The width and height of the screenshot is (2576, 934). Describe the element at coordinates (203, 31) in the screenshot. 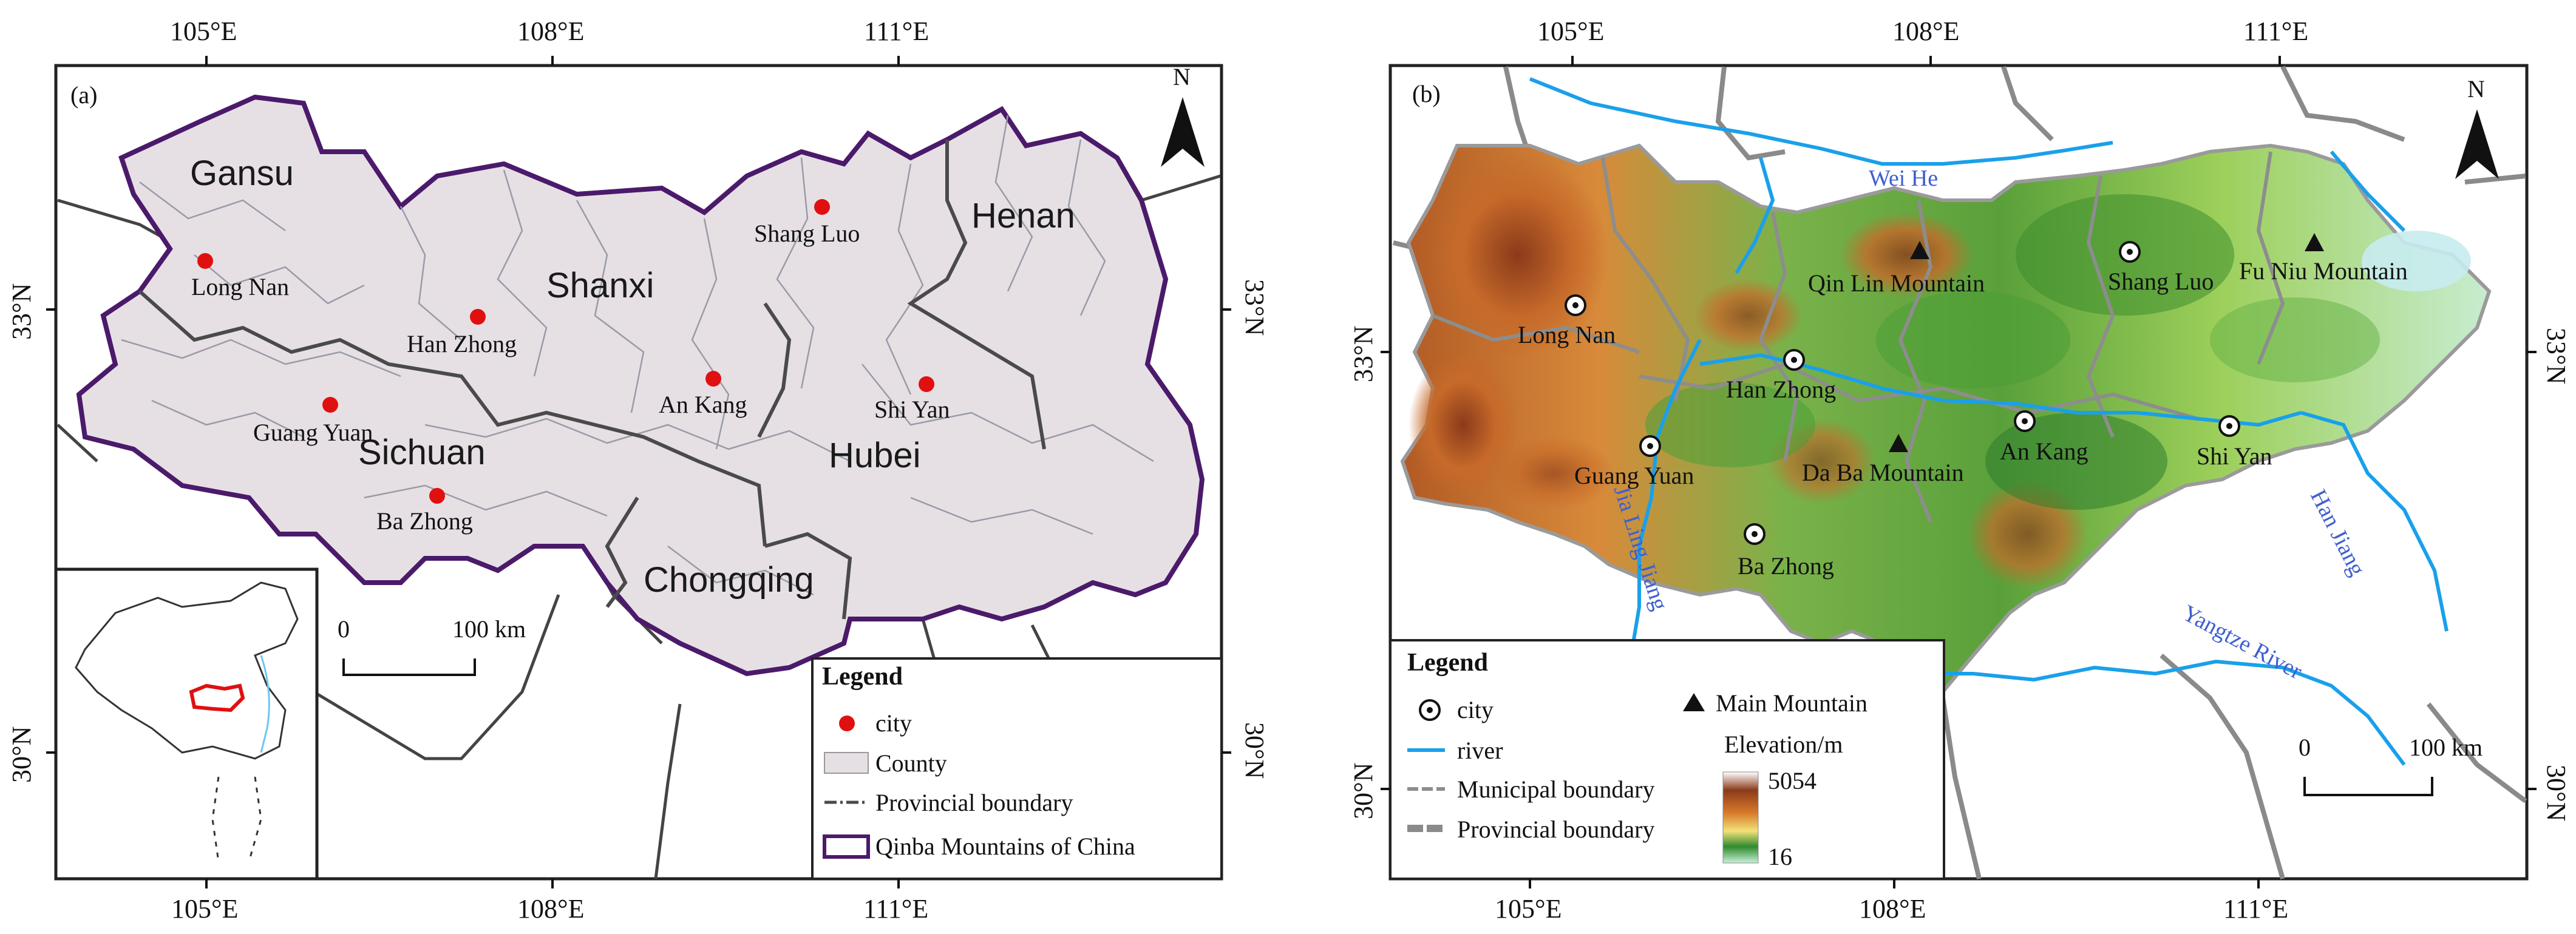

I see `top-tick-label: 105°E` at that location.